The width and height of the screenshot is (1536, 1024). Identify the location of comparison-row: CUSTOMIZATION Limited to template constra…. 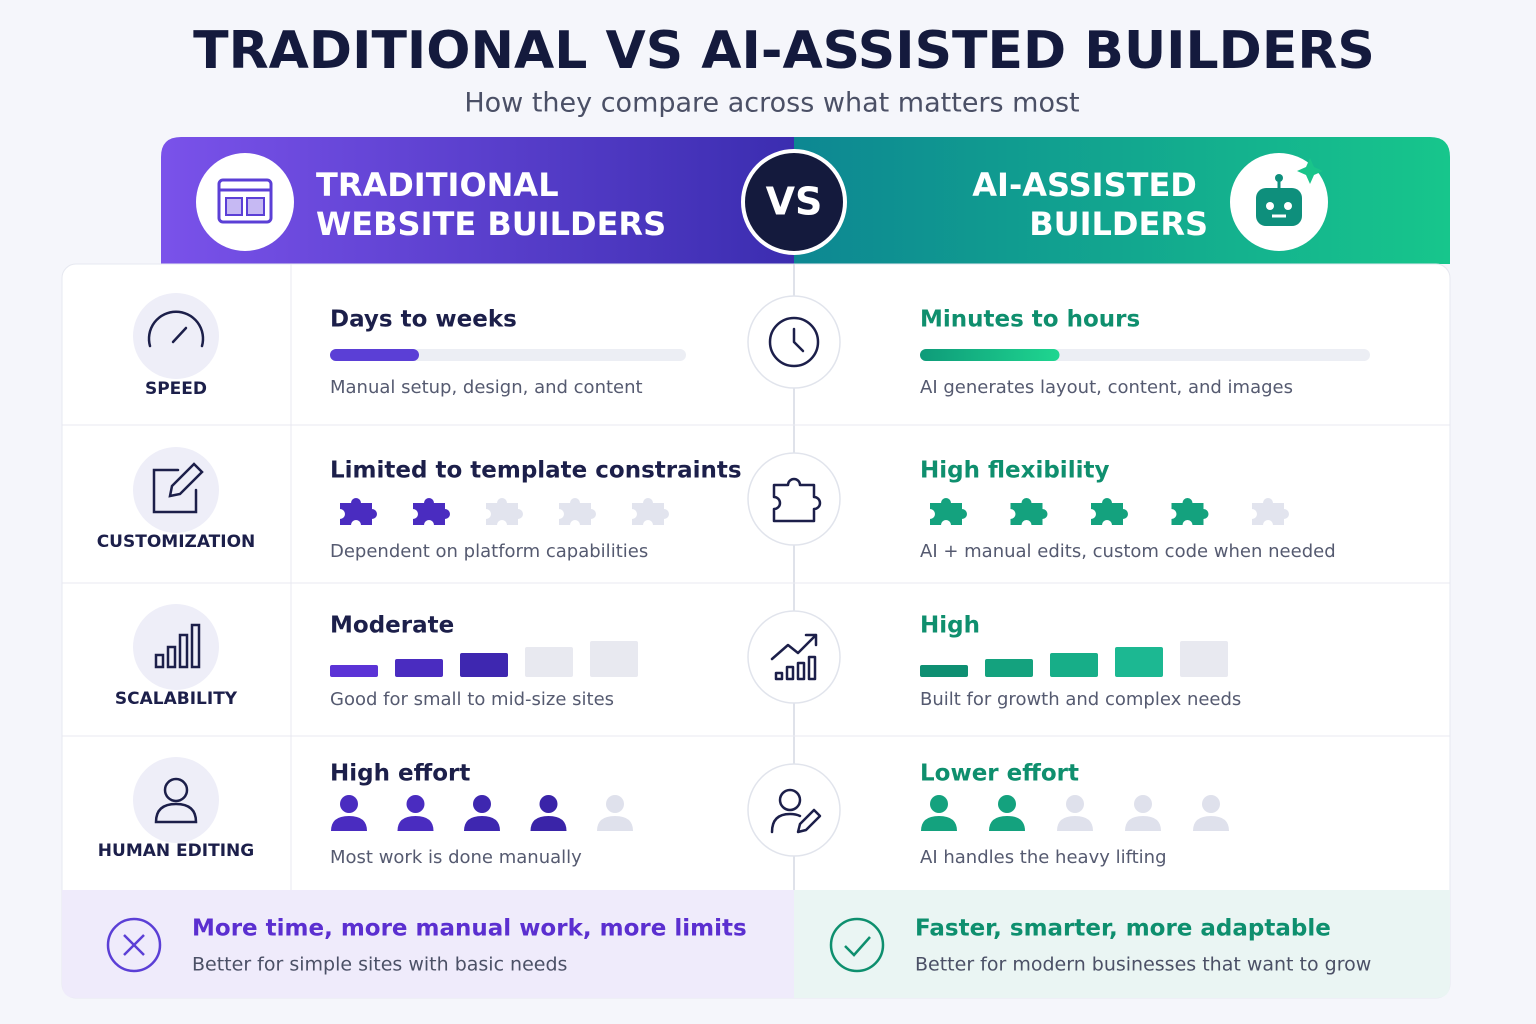
(756, 493).